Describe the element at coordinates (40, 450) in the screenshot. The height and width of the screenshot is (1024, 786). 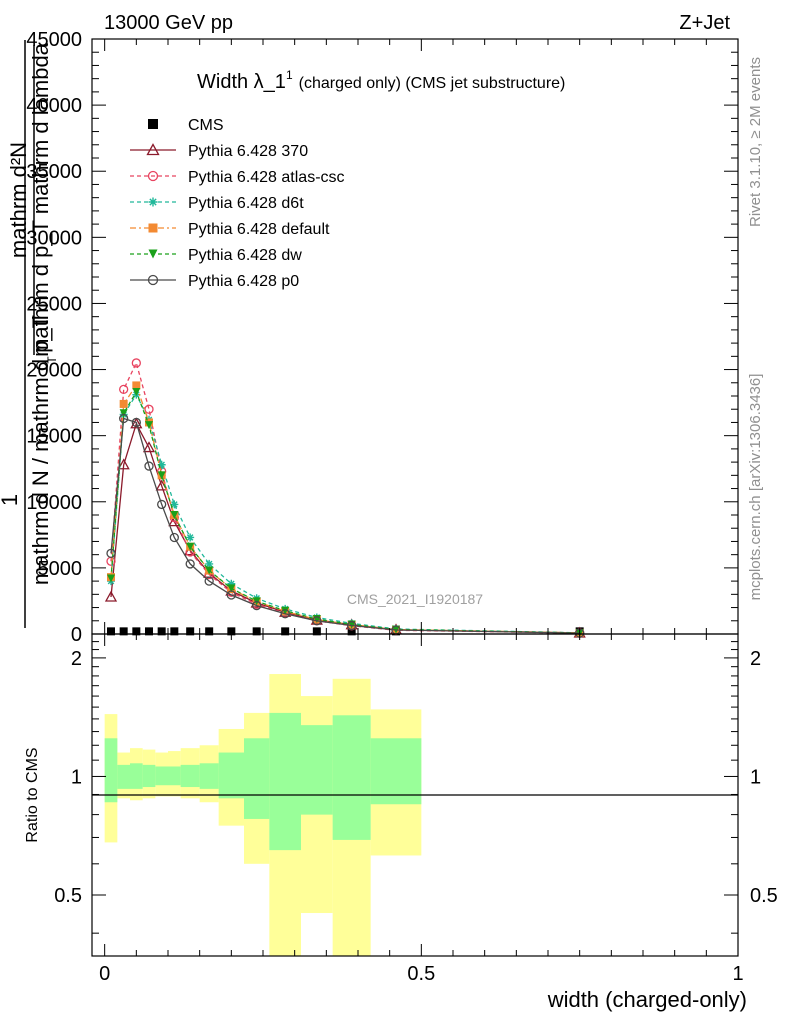
I see `main-ylabel-line-2: mathrm d N / mathrm d p_T` at that location.